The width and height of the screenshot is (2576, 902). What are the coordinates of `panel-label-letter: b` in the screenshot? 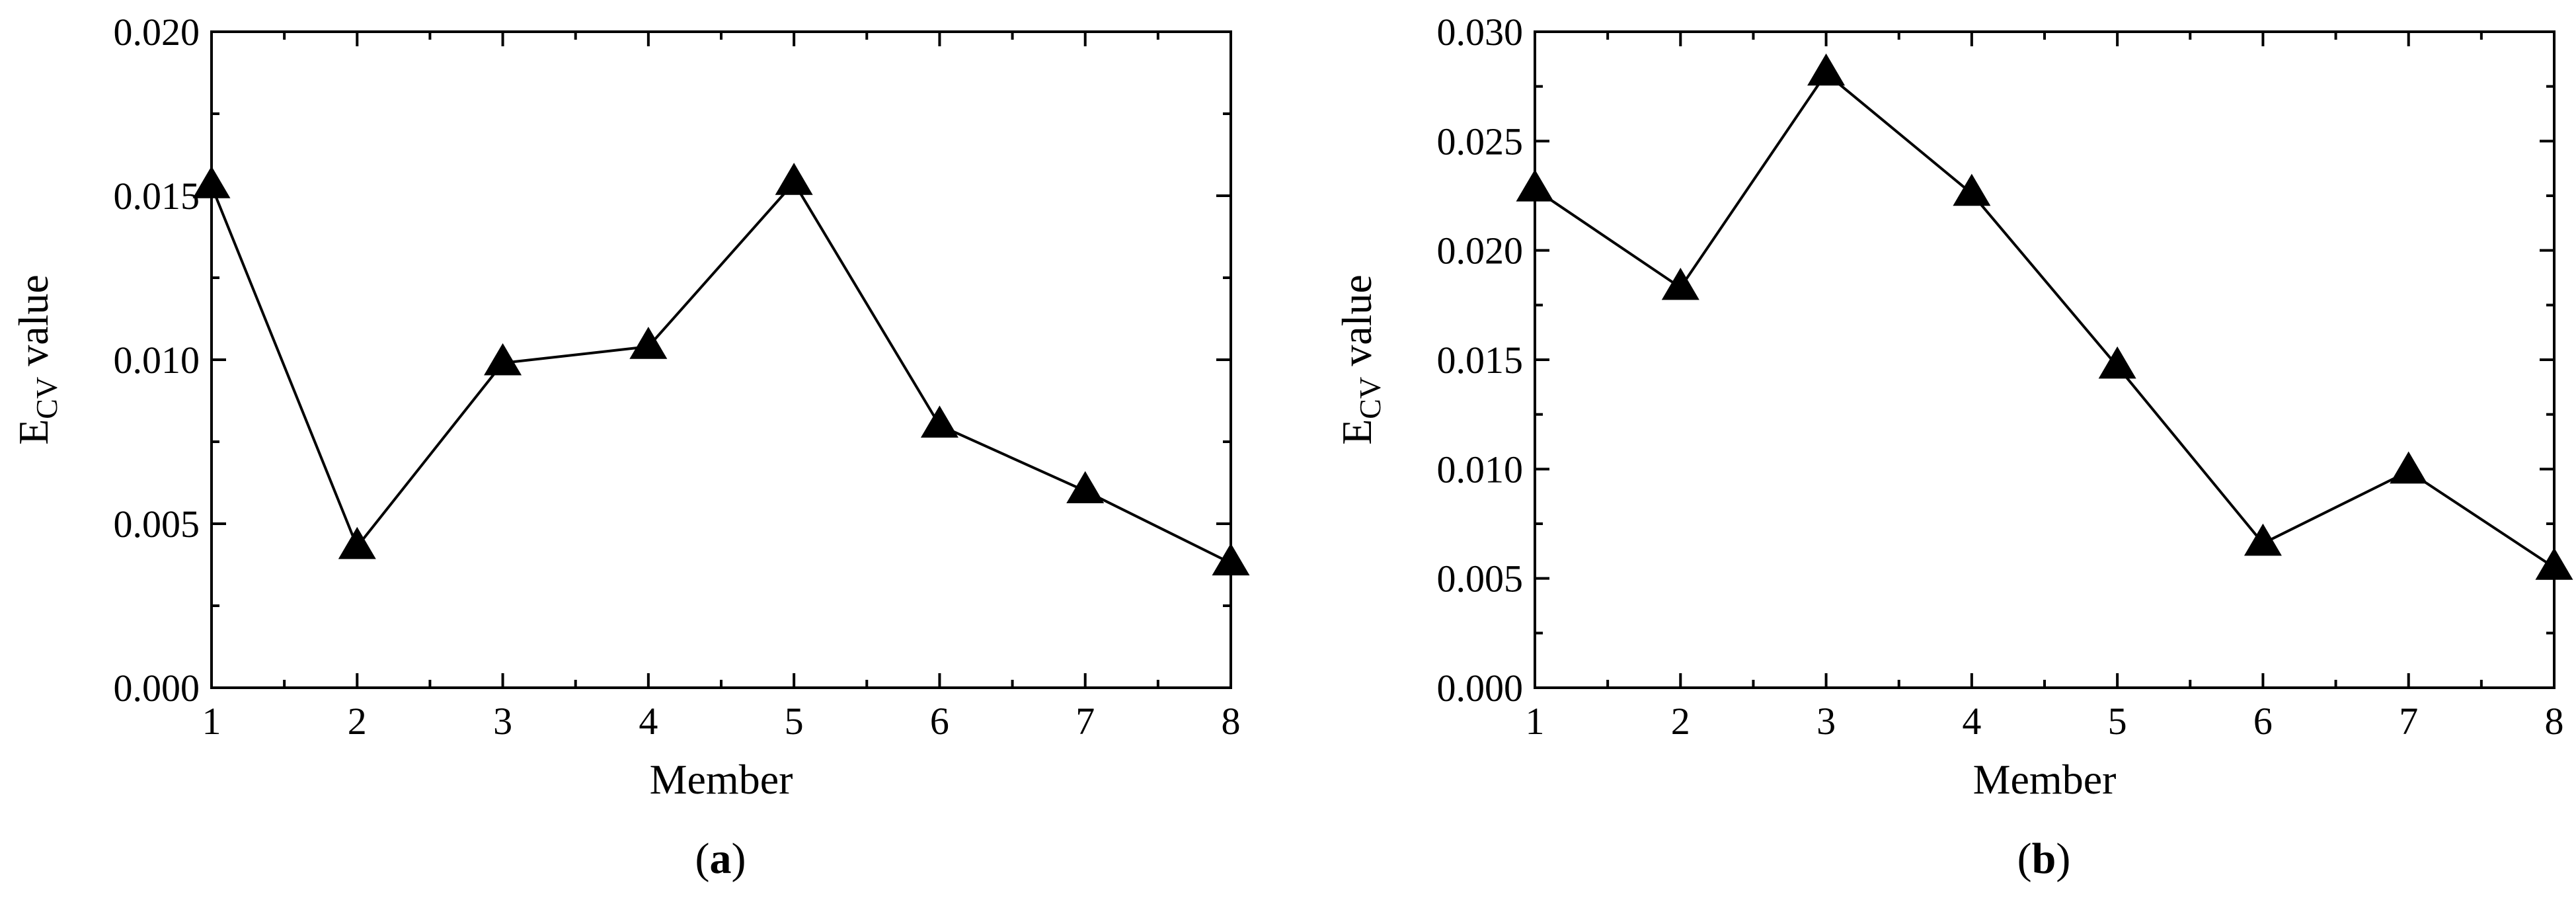 It's located at (2044, 859).